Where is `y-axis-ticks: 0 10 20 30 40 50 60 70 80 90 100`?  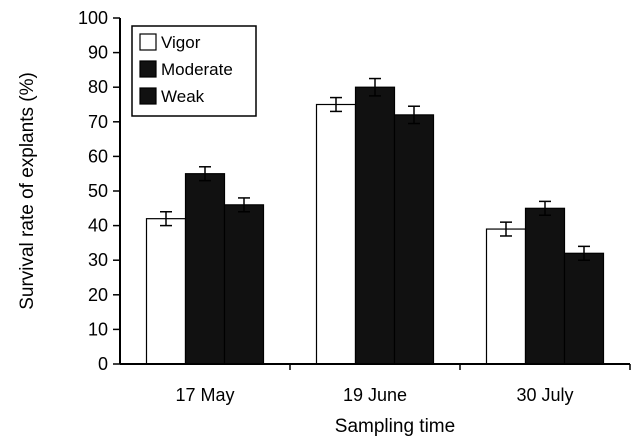 y-axis-ticks: 0 10 20 30 40 50 60 70 80 90 100 is located at coordinates (99, 191).